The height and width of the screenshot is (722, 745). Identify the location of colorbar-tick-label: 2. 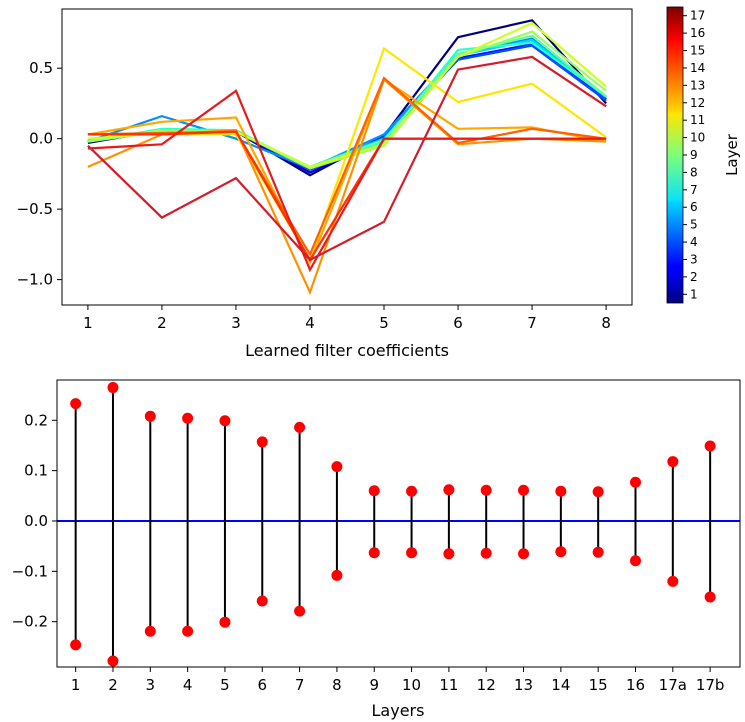
(694, 277).